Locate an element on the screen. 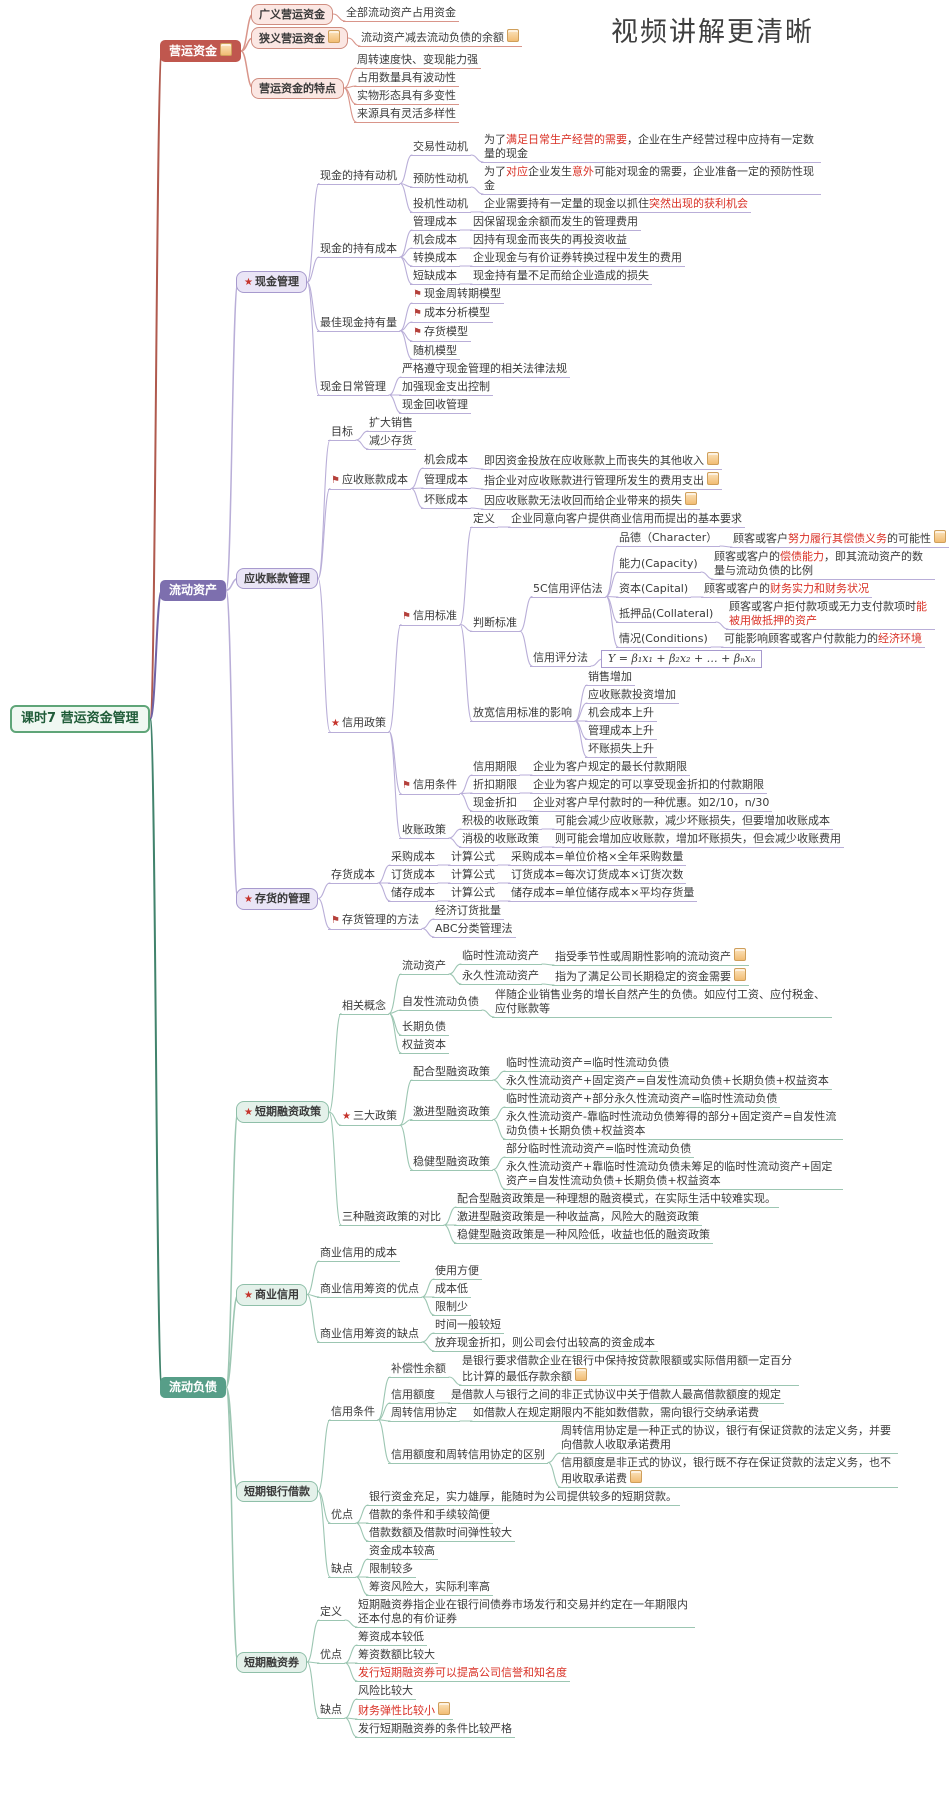 This screenshot has height=1820, width=950. topic: 流动资产 is located at coordinates (424, 967).